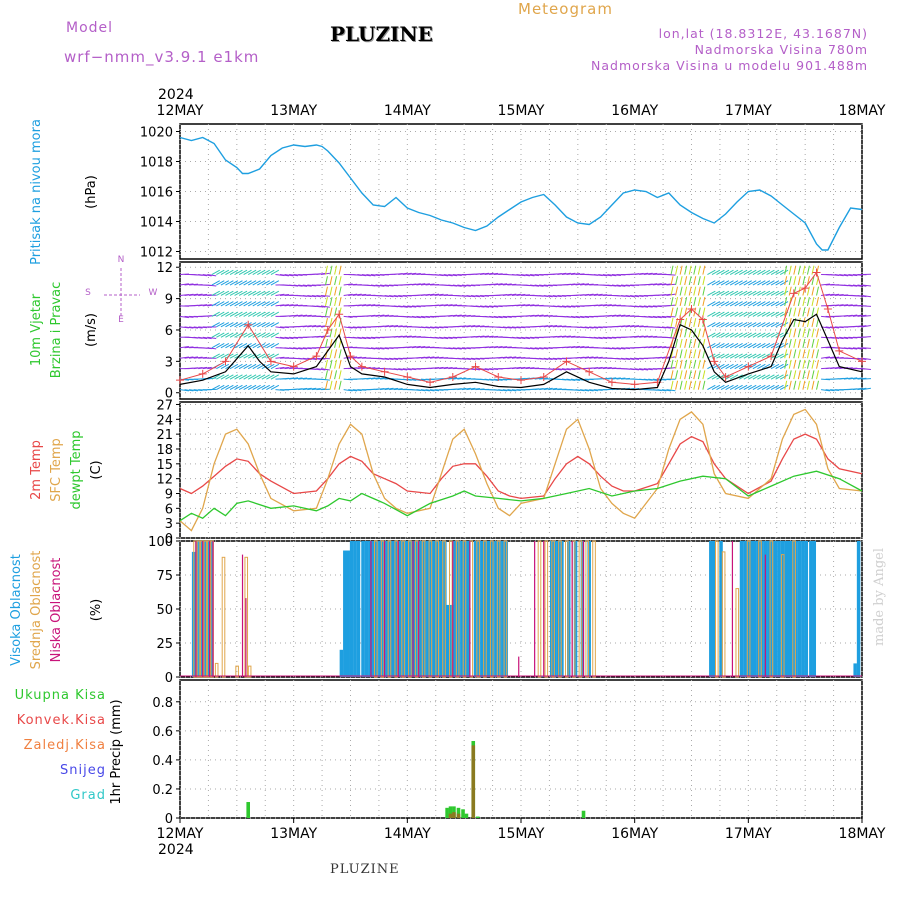  Describe the element at coordinates (36, 470) in the screenshot. I see `temp-ylabel-2m: 2m Temp` at that location.